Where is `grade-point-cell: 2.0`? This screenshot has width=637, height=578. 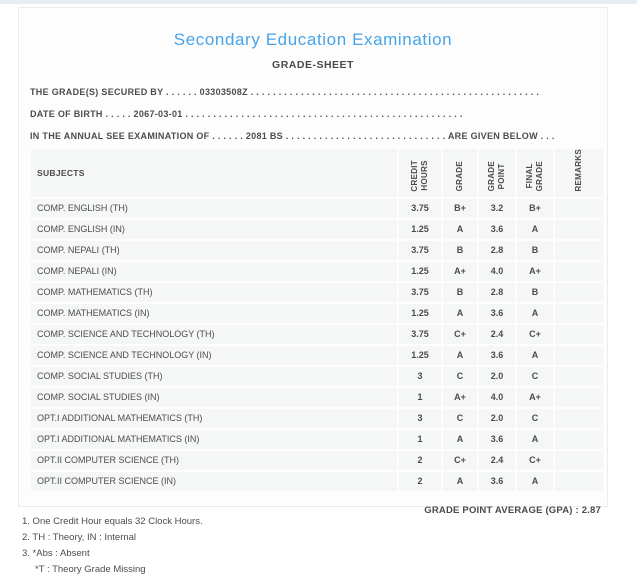
grade-point-cell: 2.0 is located at coordinates (497, 418).